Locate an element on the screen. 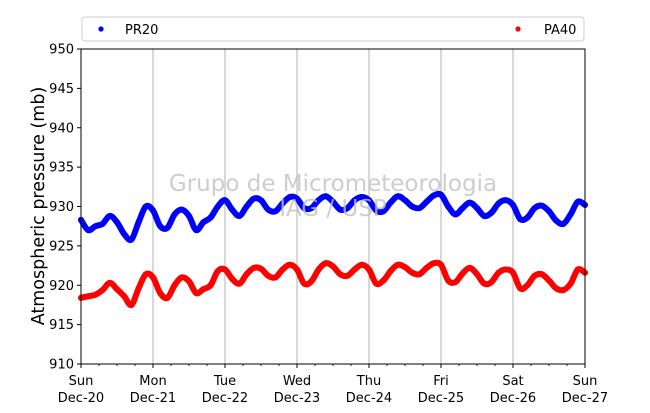  x-tick-date-0: Dec-20 is located at coordinates (81, 398).